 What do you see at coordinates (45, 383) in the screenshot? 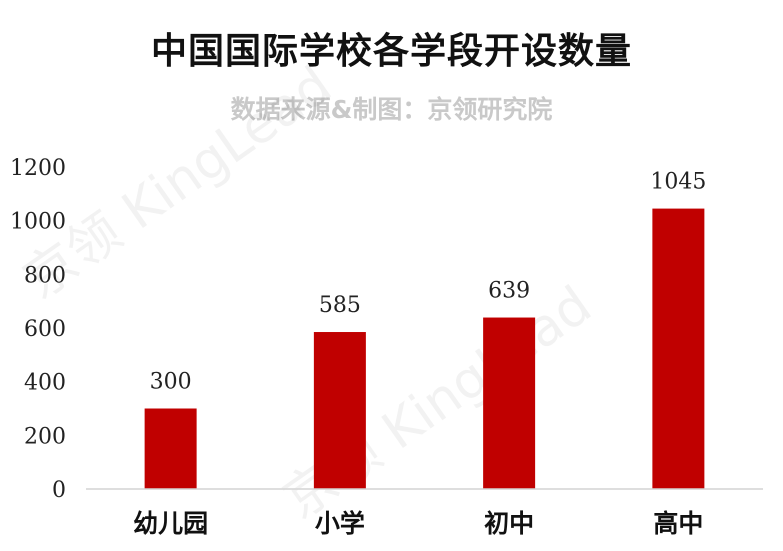
I see `y-tick-label: 400` at bounding box center [45, 383].